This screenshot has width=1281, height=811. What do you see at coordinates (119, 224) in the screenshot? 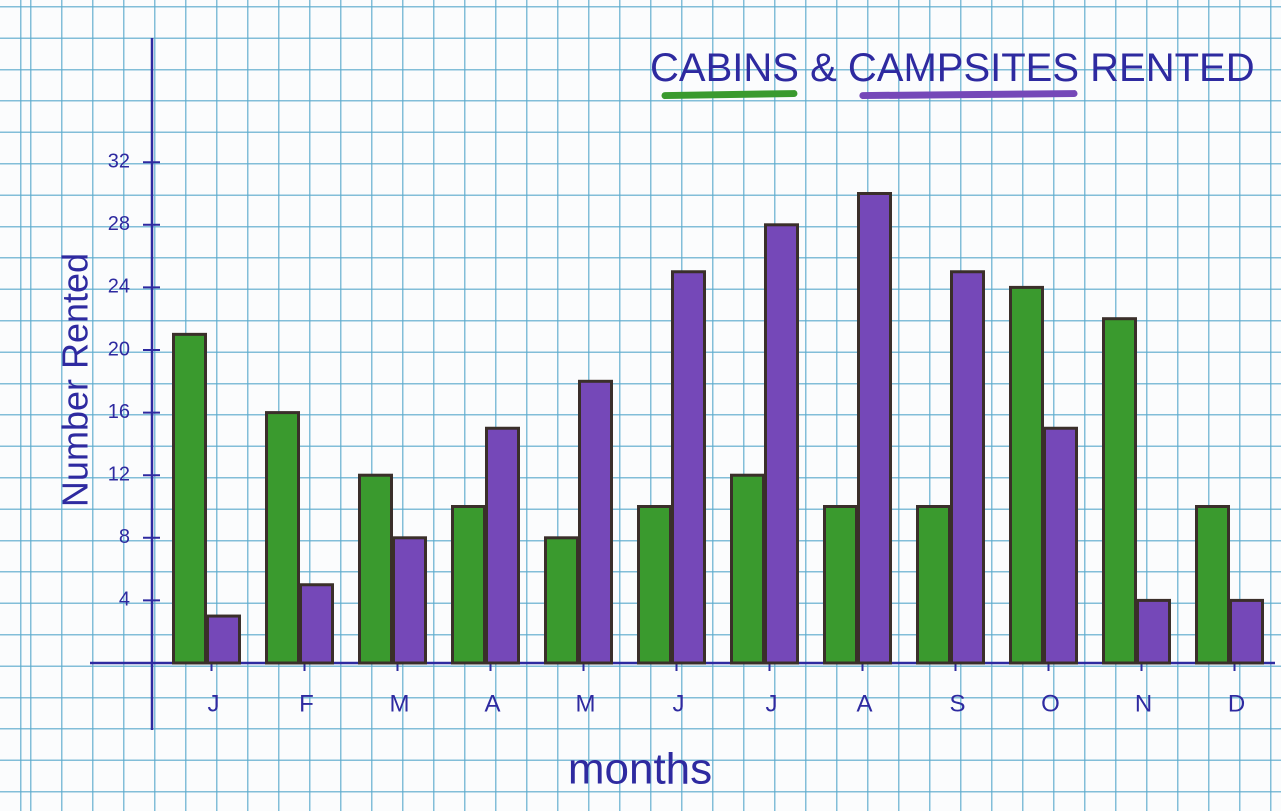
I see `y-tick-label: 28` at bounding box center [119, 224].